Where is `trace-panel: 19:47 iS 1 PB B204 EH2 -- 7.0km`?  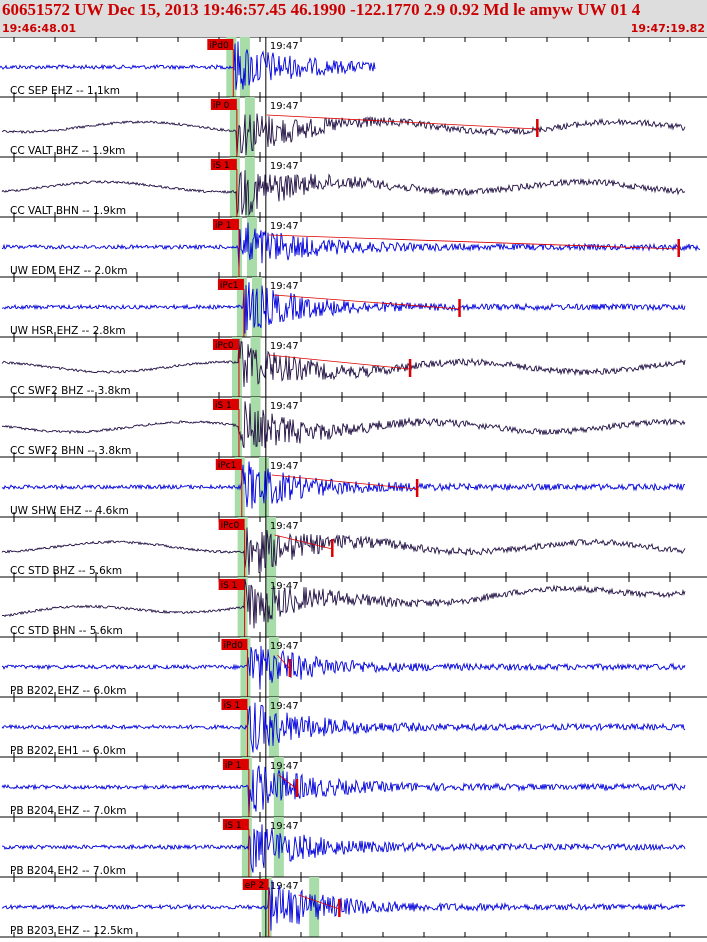
trace-panel: 19:47 iS 1 PB B204 EH2 -- 7.0km is located at coordinates (353, 846).